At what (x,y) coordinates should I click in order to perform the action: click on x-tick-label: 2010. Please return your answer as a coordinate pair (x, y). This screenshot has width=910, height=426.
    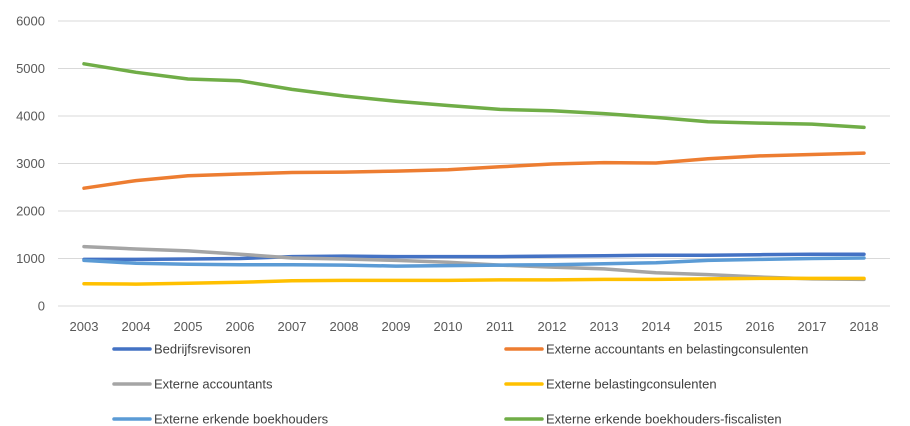
    Looking at the image, I should click on (448, 326).